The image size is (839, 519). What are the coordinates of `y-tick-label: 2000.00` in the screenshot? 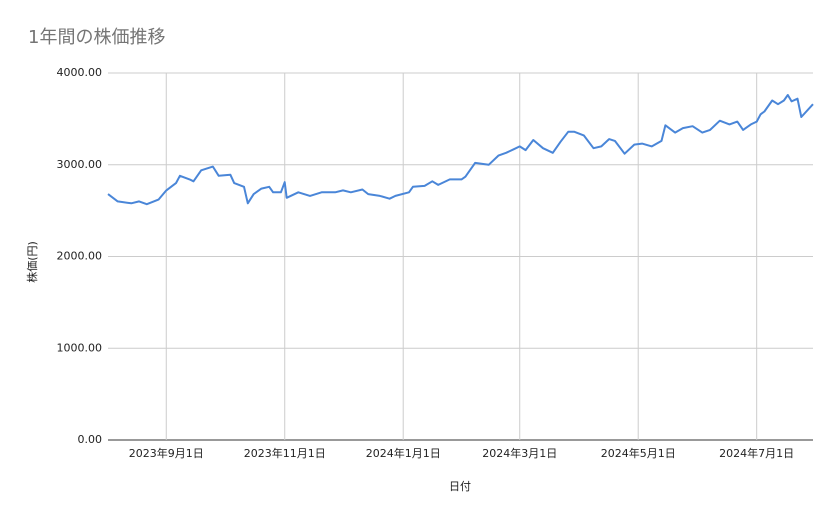 It's located at (80, 256).